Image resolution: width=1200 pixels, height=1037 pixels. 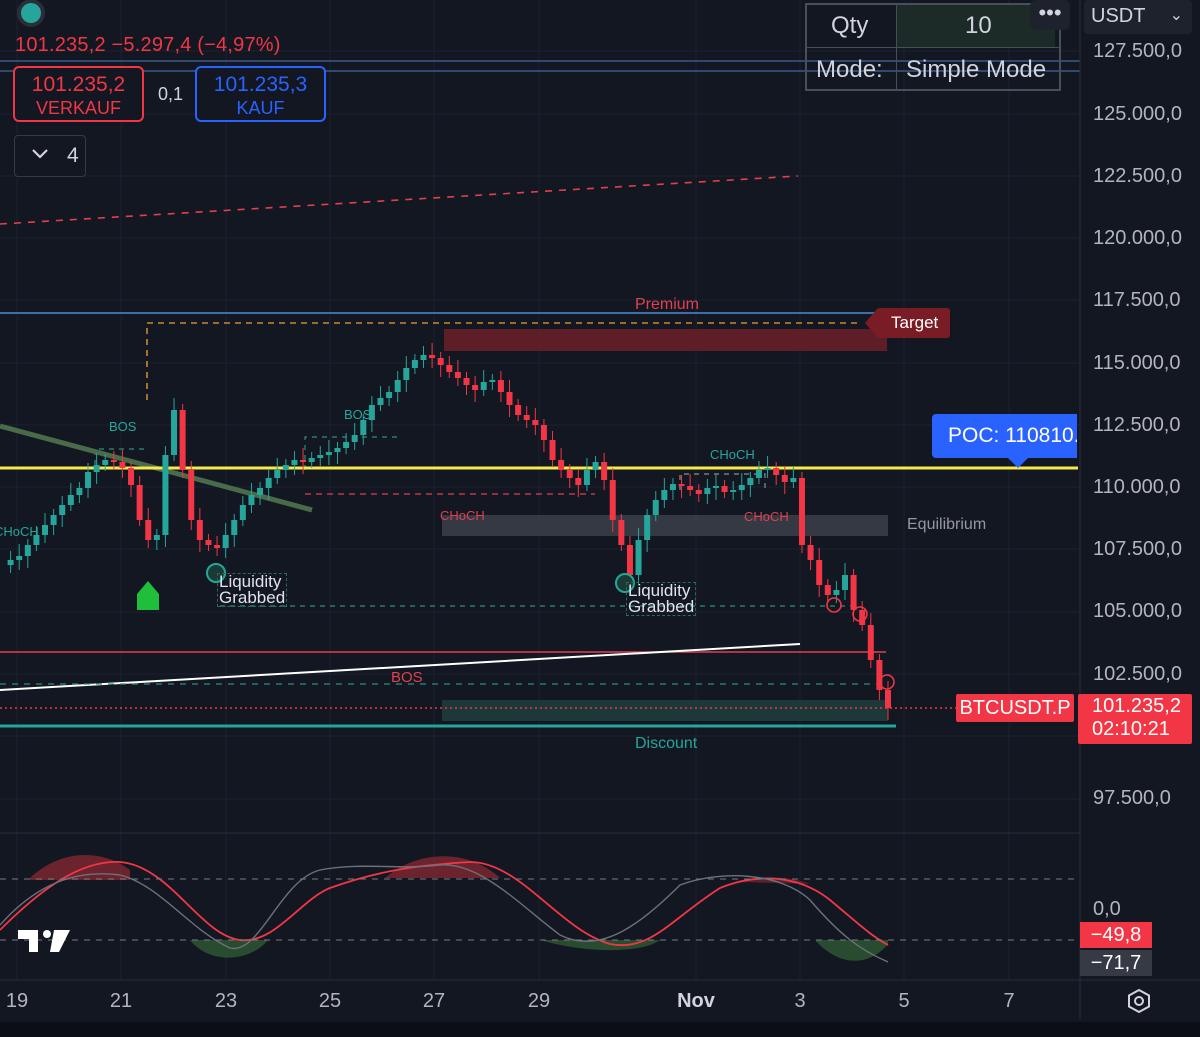 What do you see at coordinates (250, 581) in the screenshot?
I see `liquidity-text: Liquidity` at bounding box center [250, 581].